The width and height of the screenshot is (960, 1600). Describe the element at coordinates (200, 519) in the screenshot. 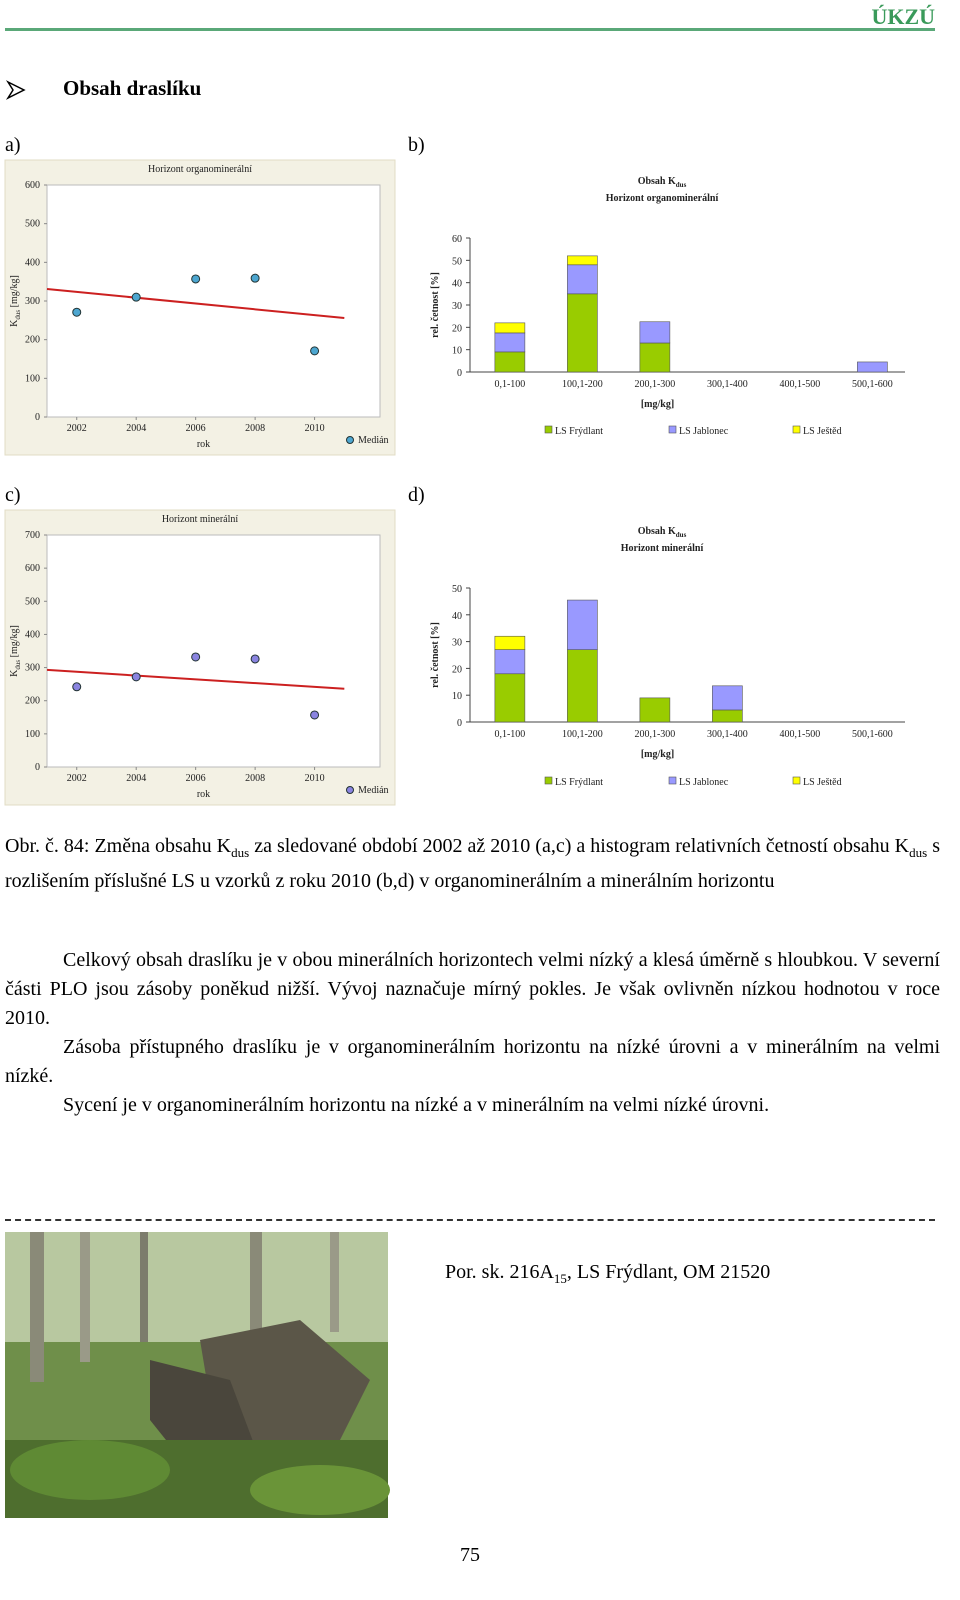

I see `chart-title: Horizont minerální` at that location.